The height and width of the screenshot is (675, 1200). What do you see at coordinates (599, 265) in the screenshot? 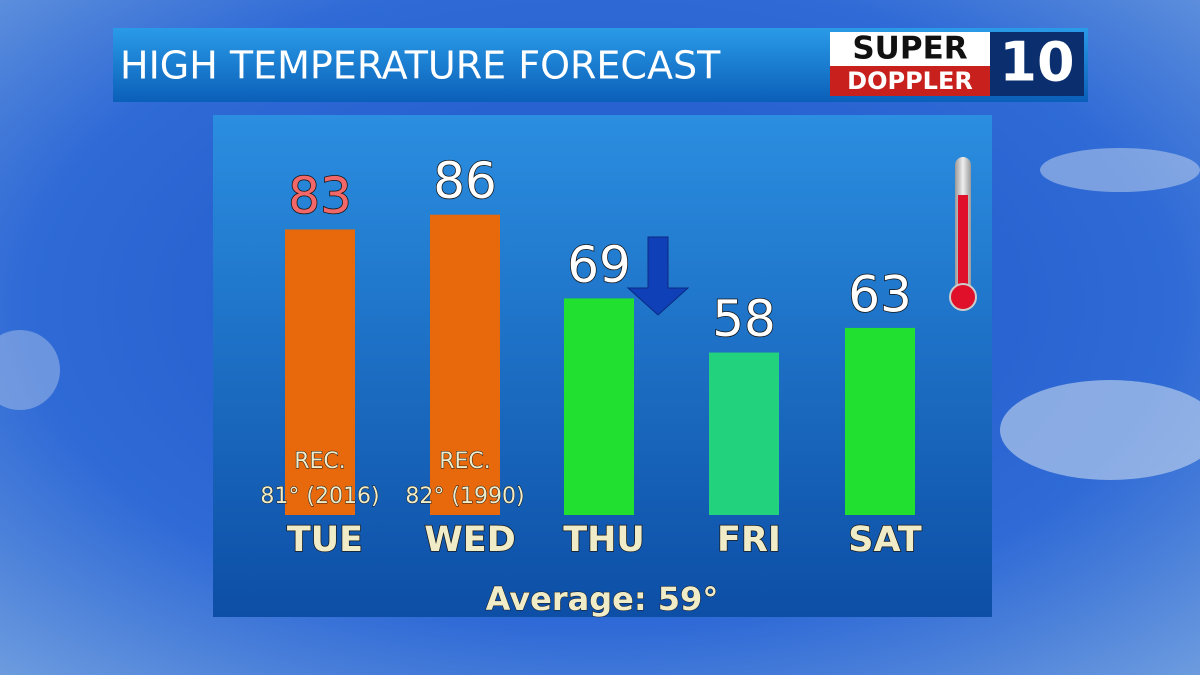
I see `value-label: 69` at bounding box center [599, 265].